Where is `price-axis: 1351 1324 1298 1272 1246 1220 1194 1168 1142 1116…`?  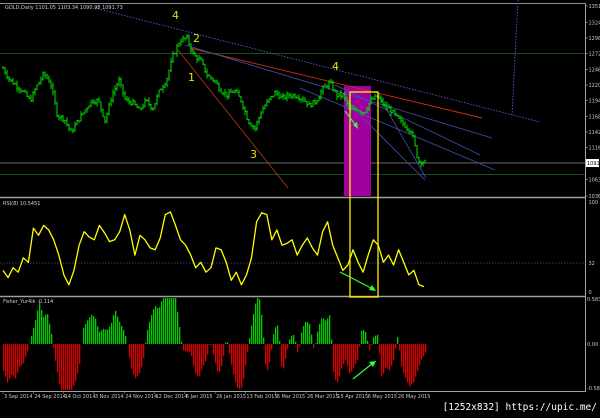 price-axis: 1351 1324 1298 1272 1246 1220 1194 1168 1142 1116… is located at coordinates (592, 198).